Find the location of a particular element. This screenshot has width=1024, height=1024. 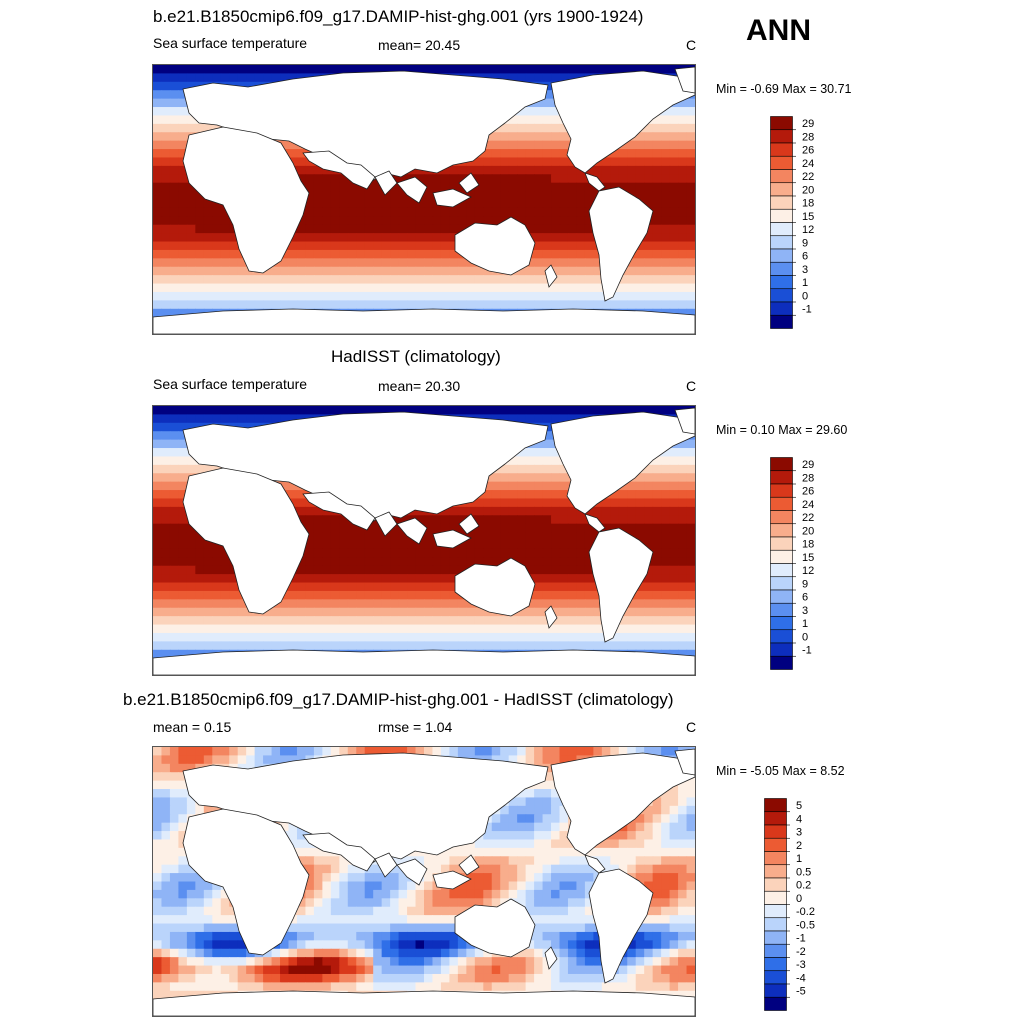

colorbar-label: 20 is located at coordinates (808, 531).